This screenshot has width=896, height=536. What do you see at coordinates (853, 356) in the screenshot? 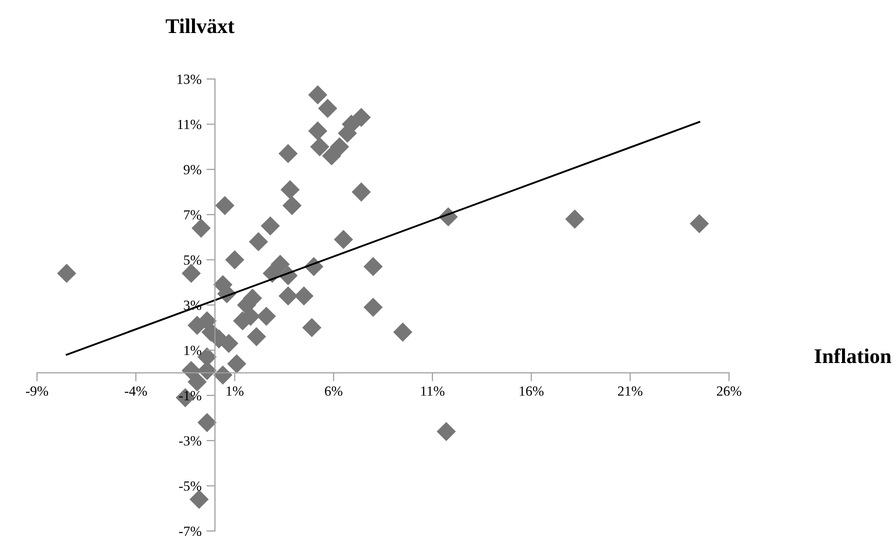
I see `x-axis-title: Inflation` at bounding box center [853, 356].